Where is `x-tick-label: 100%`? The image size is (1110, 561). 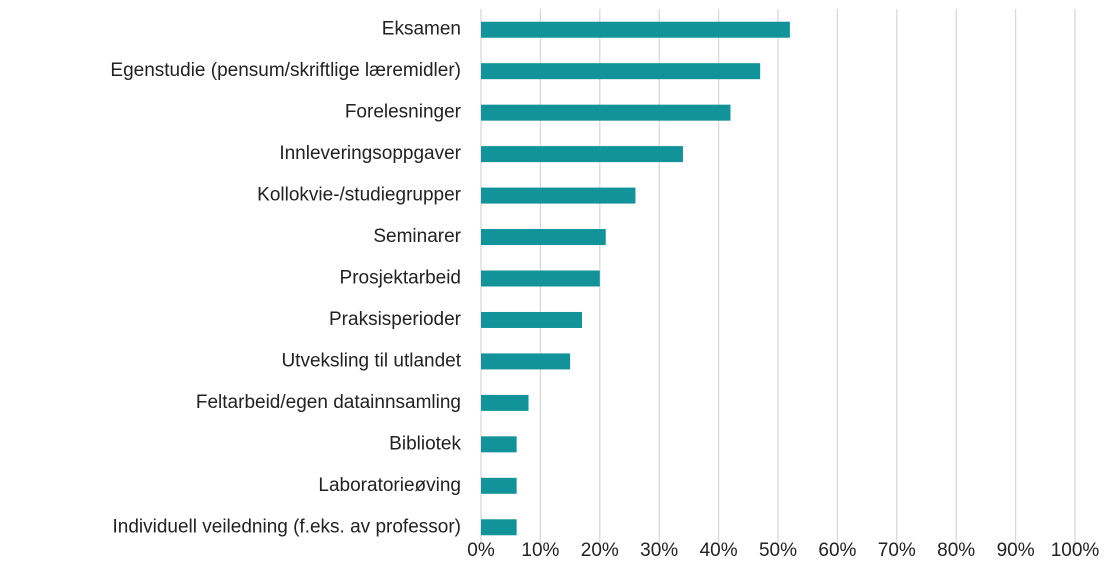
x-tick-label: 100% is located at coordinates (1075, 550).